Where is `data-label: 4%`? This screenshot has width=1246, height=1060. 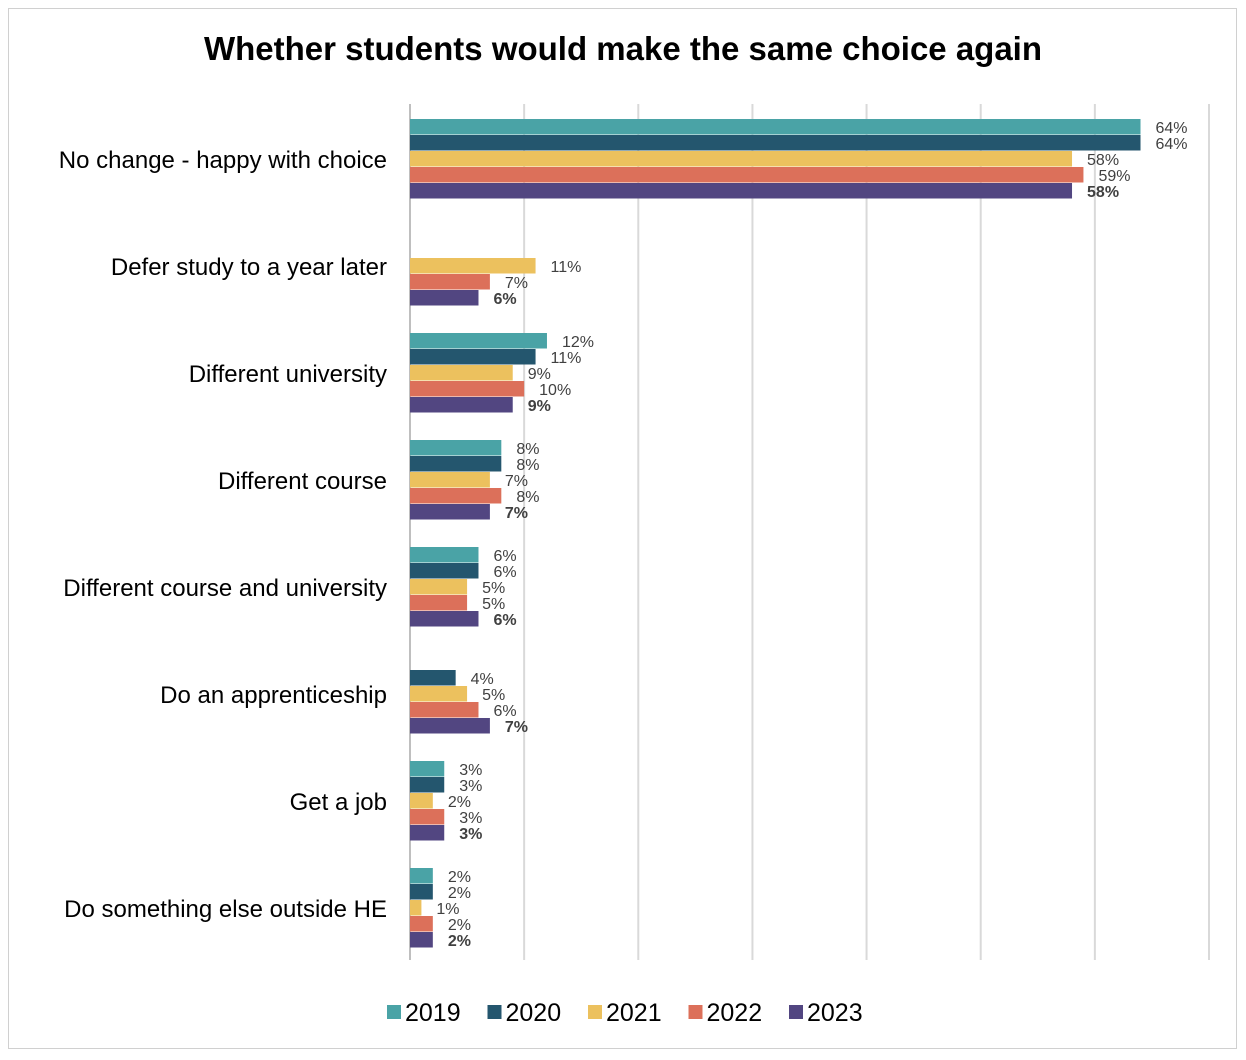 data-label: 4% is located at coordinates (482, 679).